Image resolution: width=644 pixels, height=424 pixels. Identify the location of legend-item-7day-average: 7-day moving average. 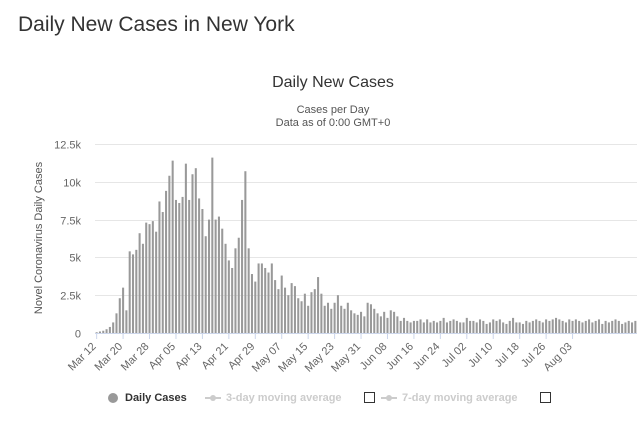
(449, 398).